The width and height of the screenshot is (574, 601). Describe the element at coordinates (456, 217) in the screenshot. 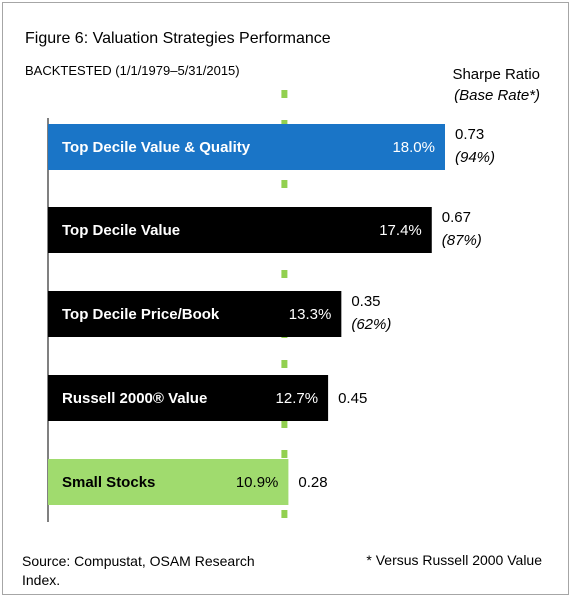

I see `sharpe-ratio-1: 0.67` at that location.